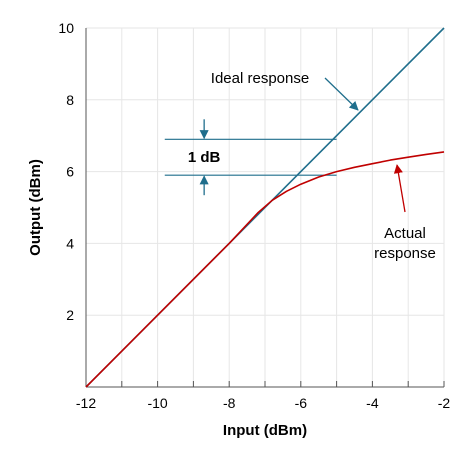 The height and width of the screenshot is (455, 474). I want to click on y-tick-label: 2, so click(70, 315).